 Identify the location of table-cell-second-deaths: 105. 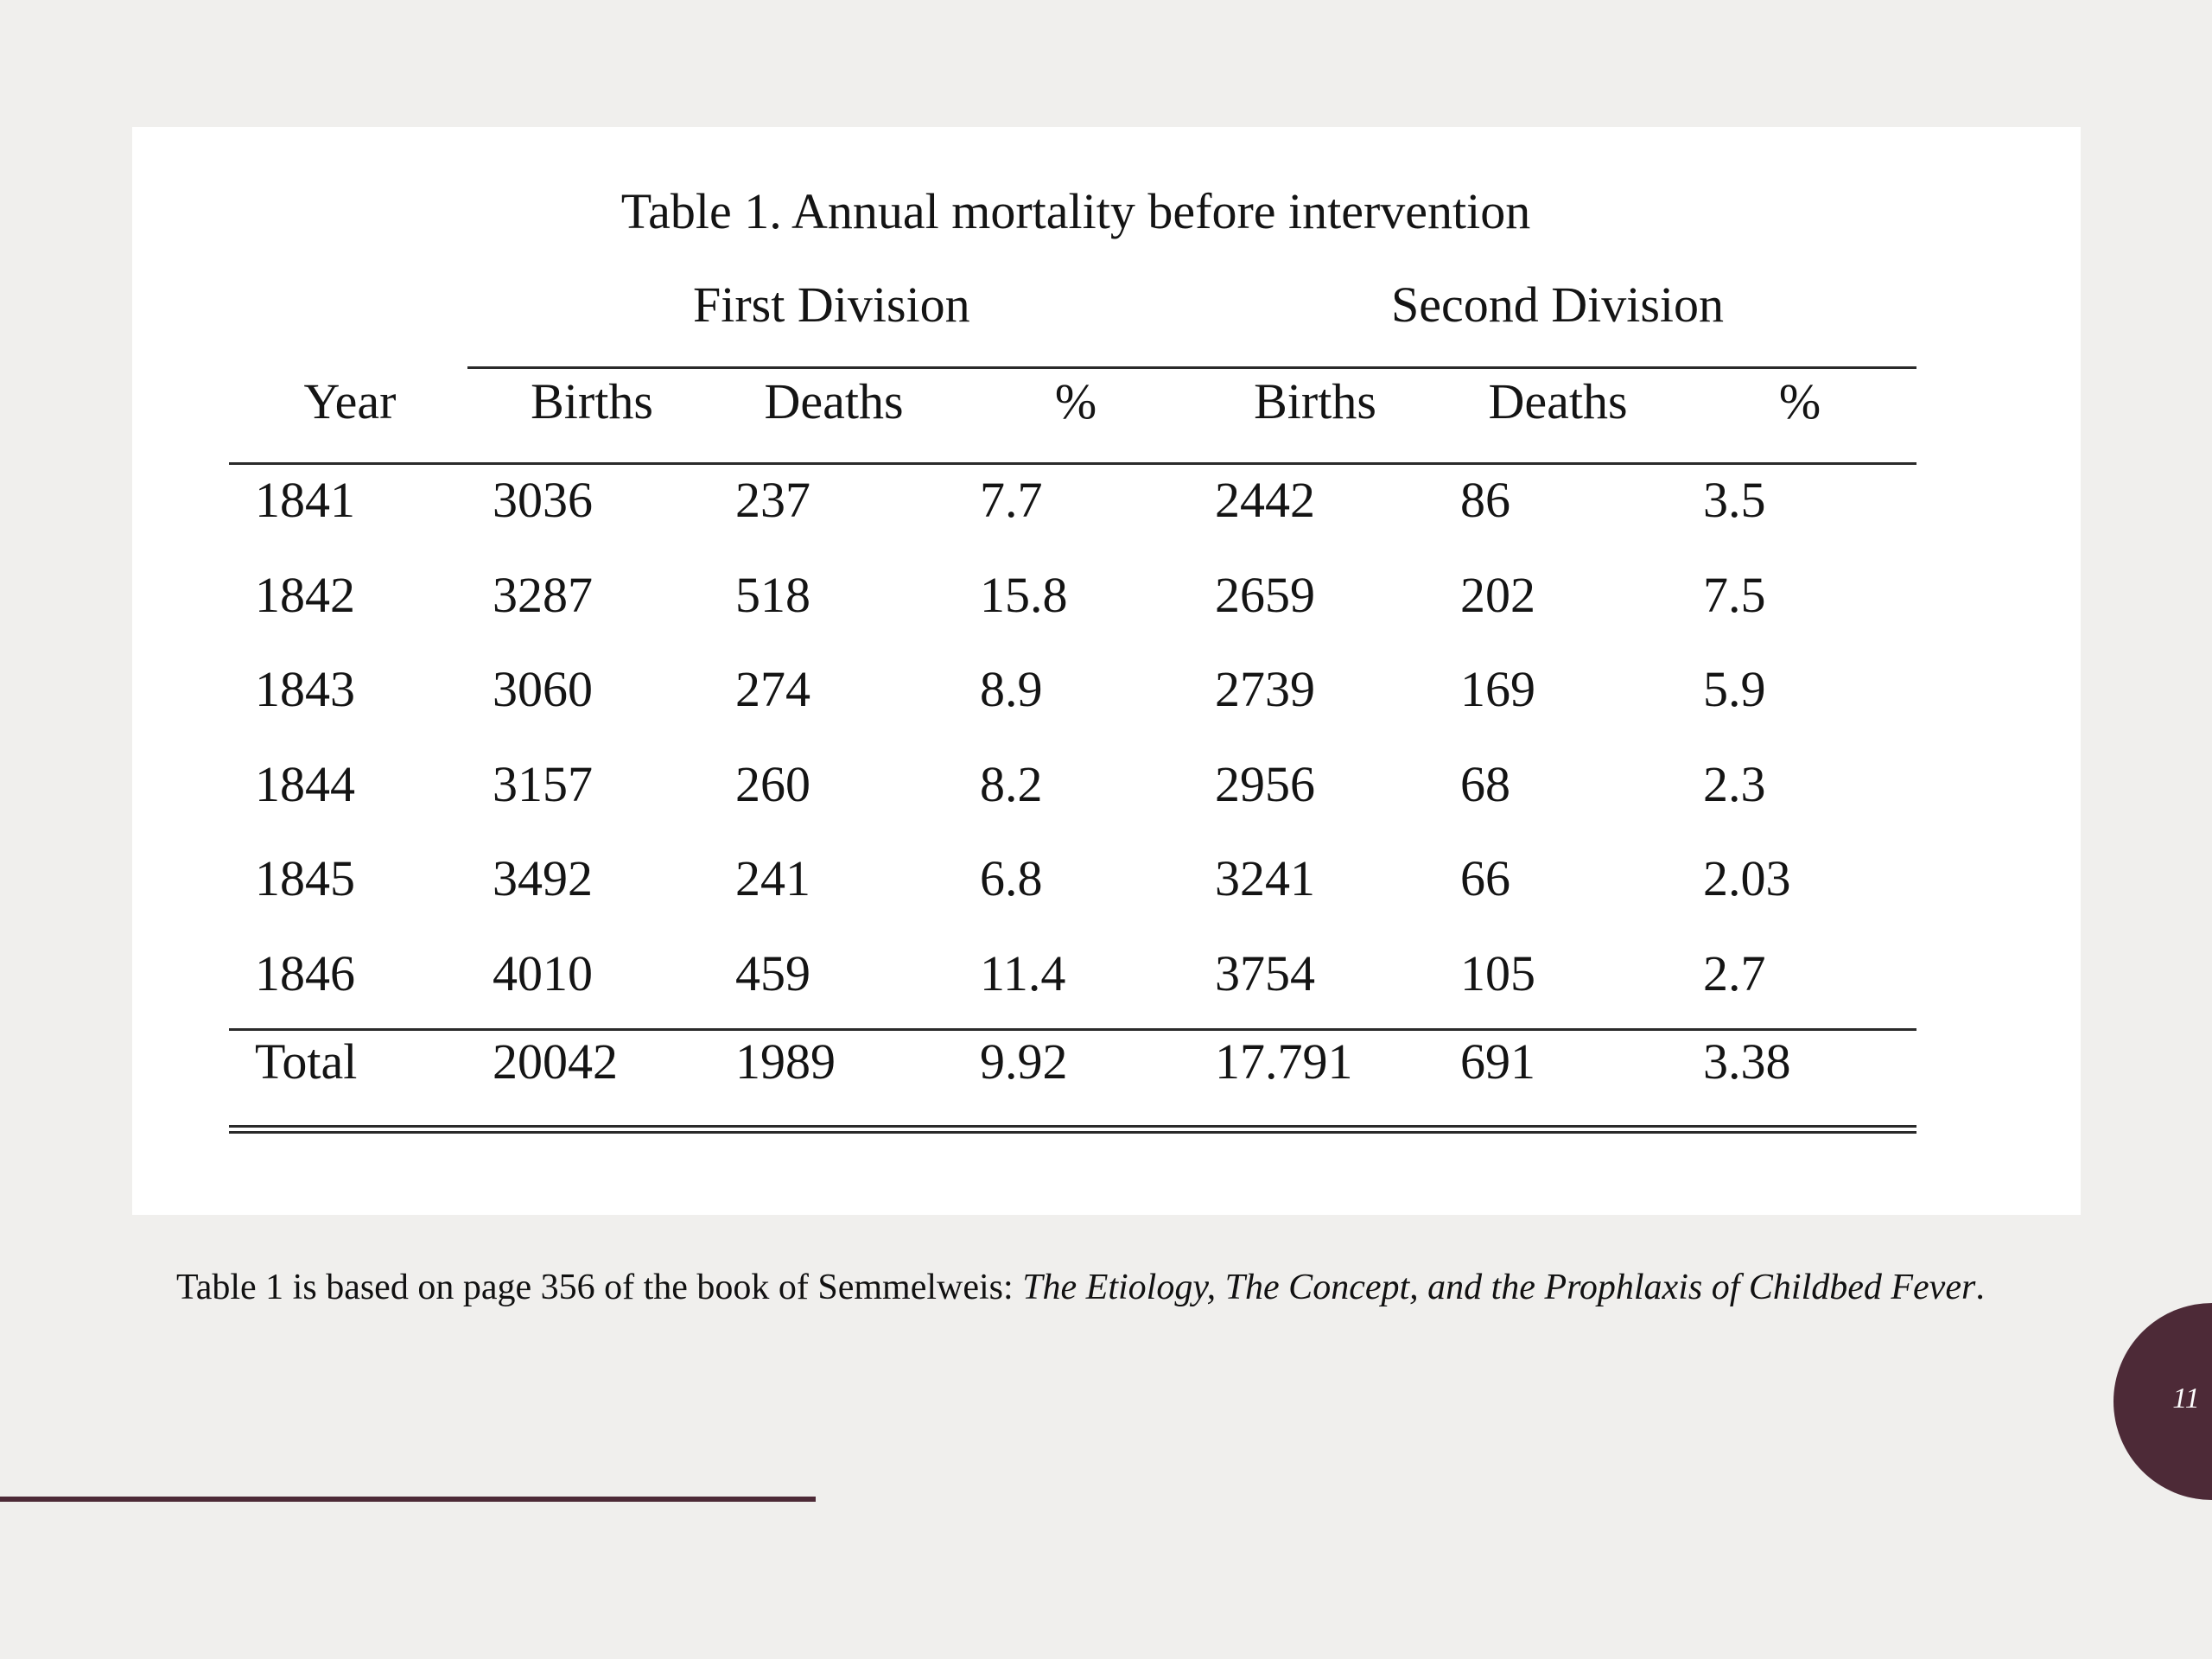
(1497, 973).